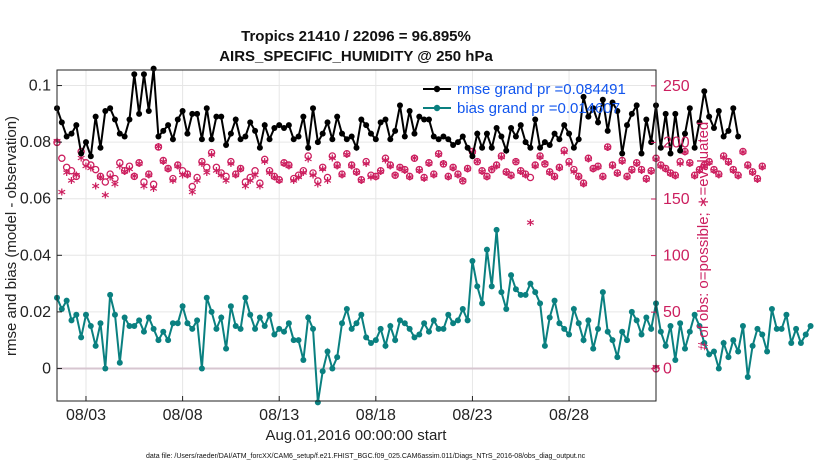 The height and width of the screenshot is (470, 830). What do you see at coordinates (410, 164) in the screenshot?
I see `series-possible-obs` at bounding box center [410, 164].